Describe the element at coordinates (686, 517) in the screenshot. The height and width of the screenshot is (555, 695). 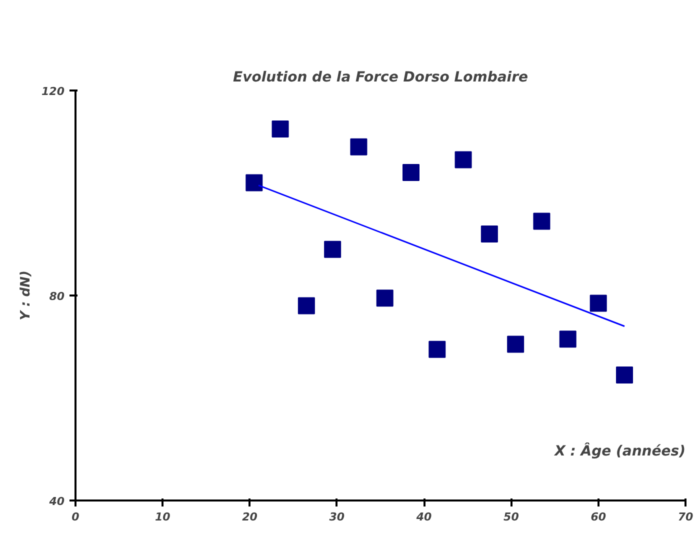
I see `x-tick-label: 70` at that location.